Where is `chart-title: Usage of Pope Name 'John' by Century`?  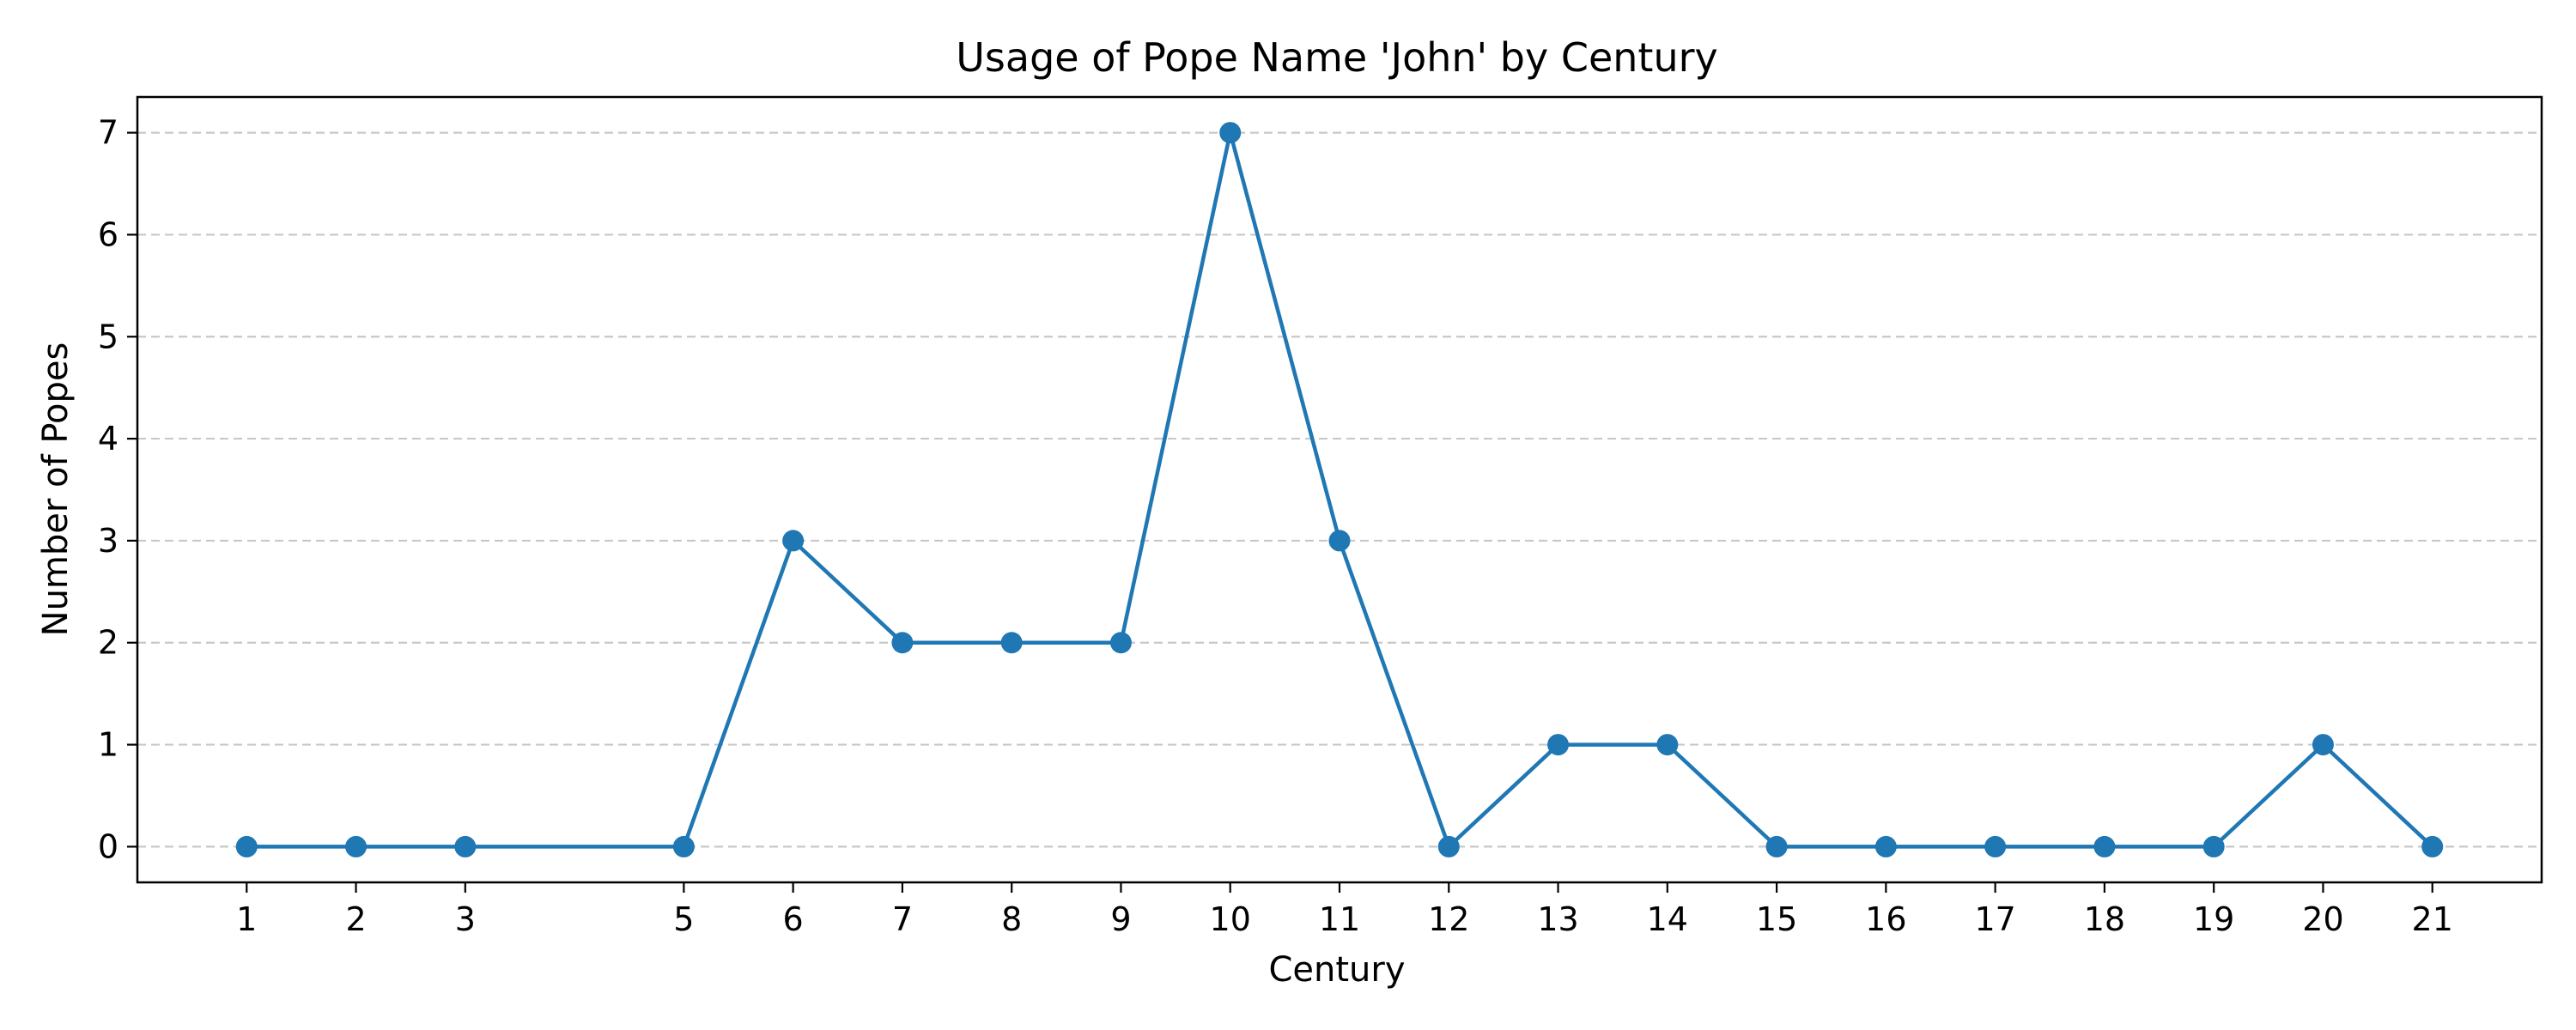 chart-title: Usage of Pope Name 'John' by Century is located at coordinates (1336, 57).